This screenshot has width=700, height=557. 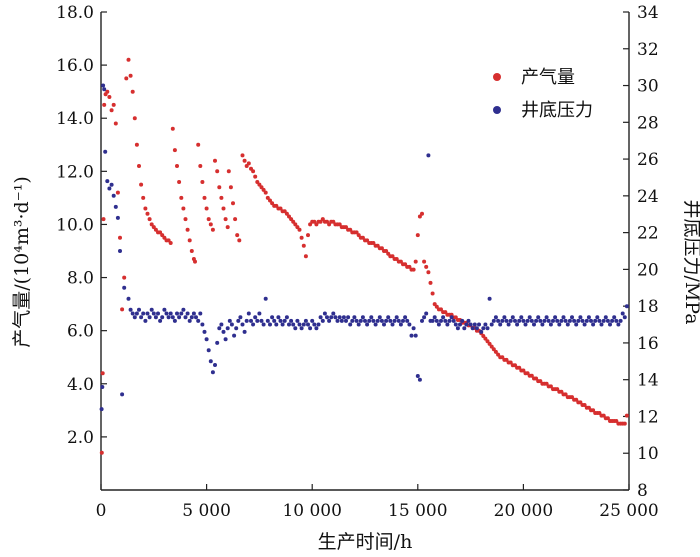 What do you see at coordinates (648, 307) in the screenshot?
I see `right-y-tick-label: 18` at bounding box center [648, 307].